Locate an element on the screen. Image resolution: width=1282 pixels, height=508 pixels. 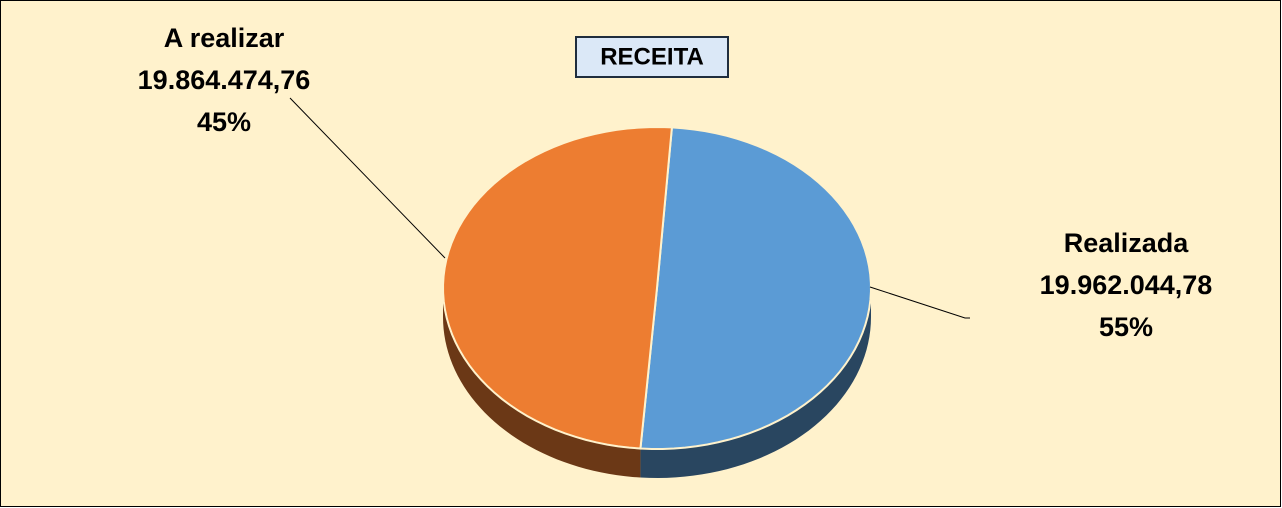
data-label-value: 19.864.474,76 is located at coordinates (224, 80).